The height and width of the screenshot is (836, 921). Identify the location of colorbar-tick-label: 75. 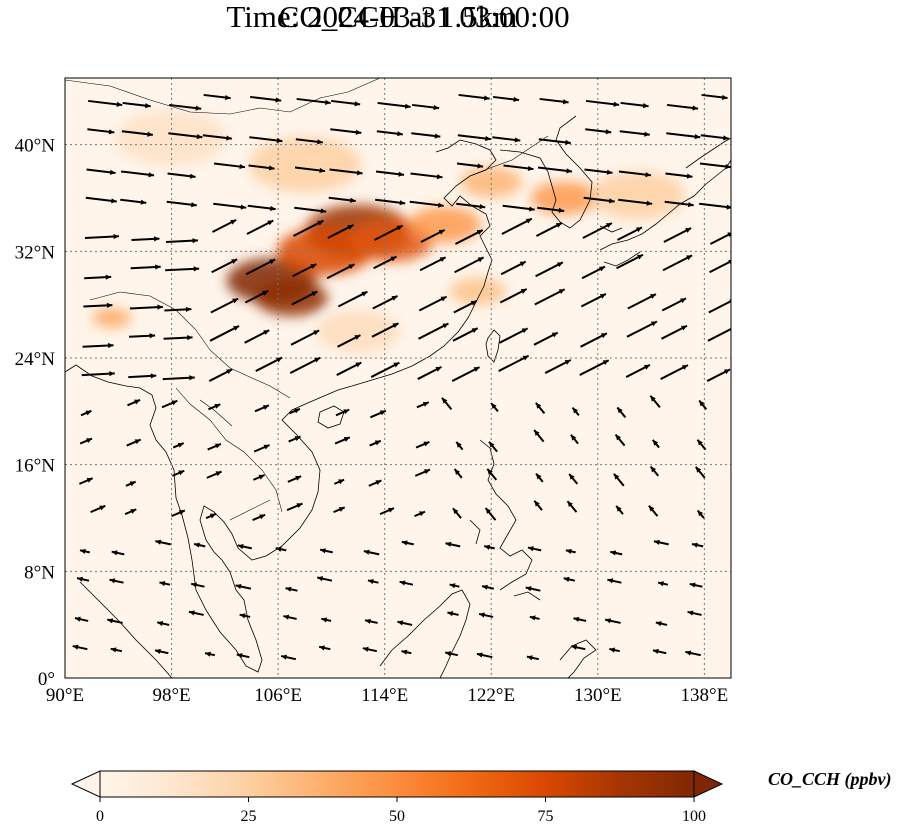
(546, 816).